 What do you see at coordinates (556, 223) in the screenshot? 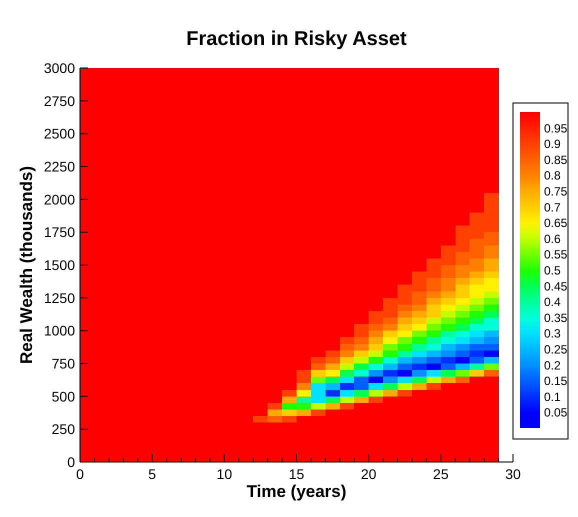
I see `color-bar-label: 0.65` at bounding box center [556, 223].